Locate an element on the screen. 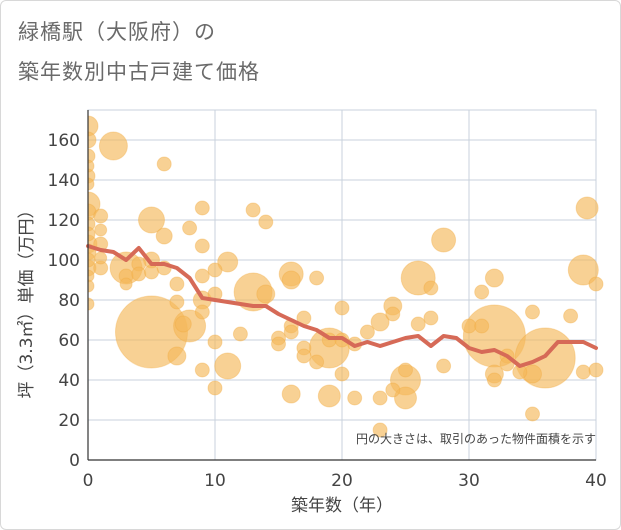 The image size is (621, 530). y-tick-label: 160 is located at coordinates (64, 141).